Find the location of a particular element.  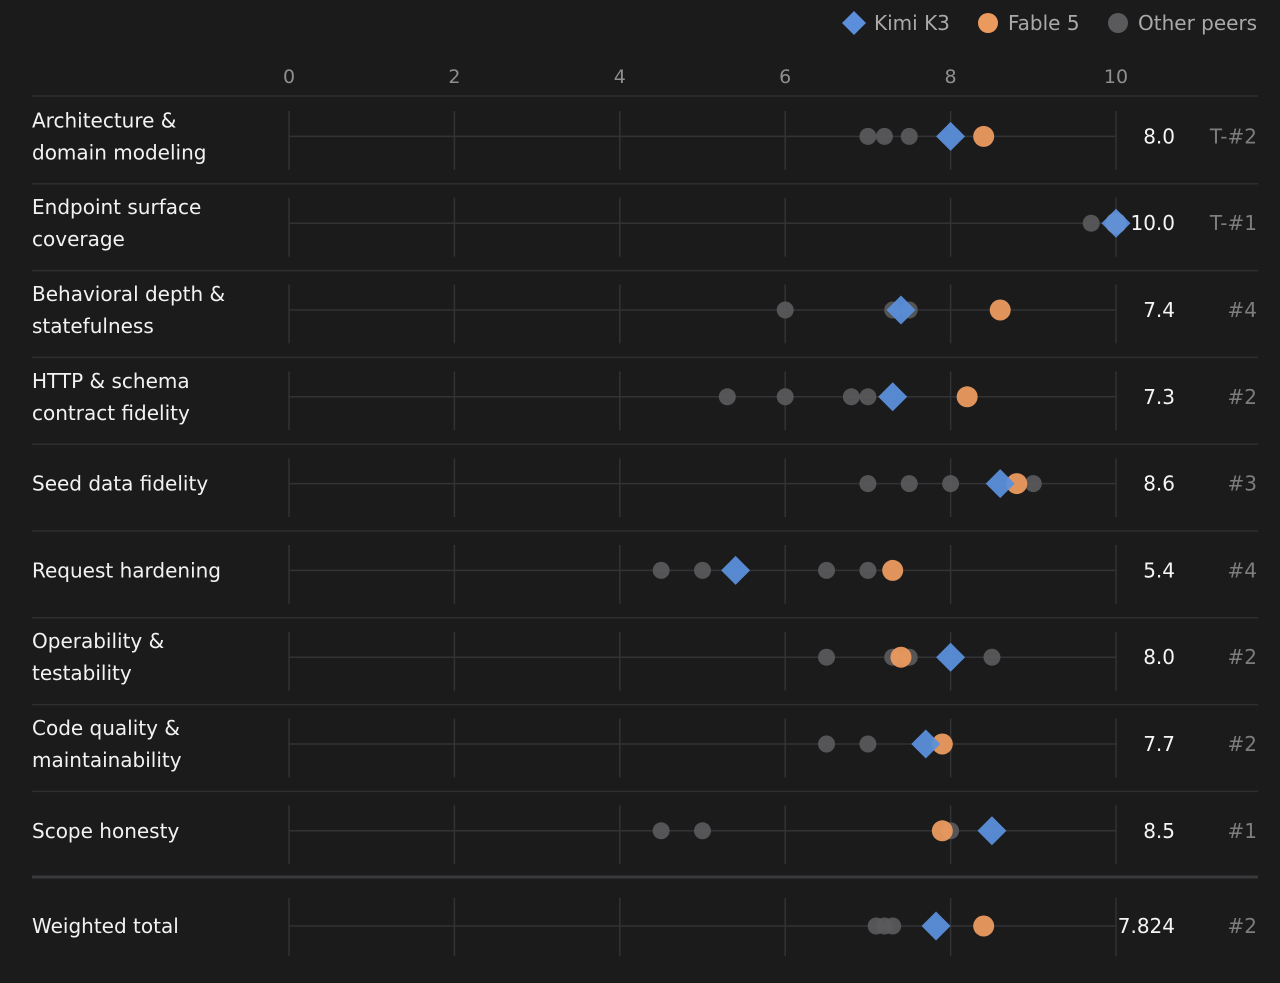

x-tick-label: 4 is located at coordinates (620, 77).